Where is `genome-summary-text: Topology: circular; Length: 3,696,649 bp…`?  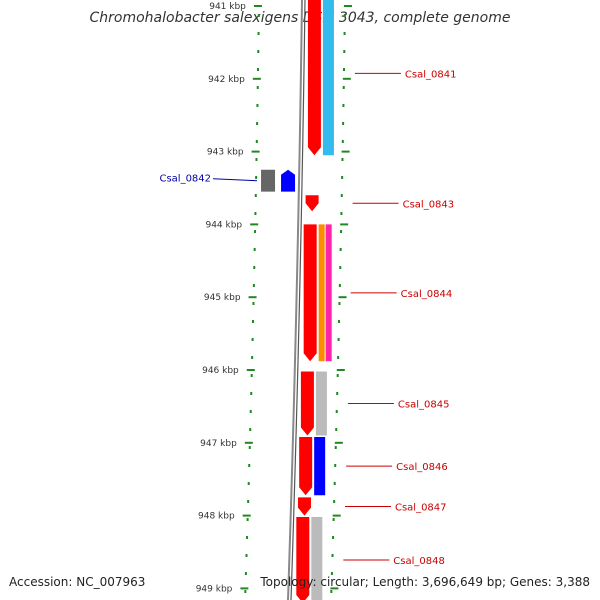
genome-summary-text: Topology: circular; Length: 3,696,649 bp… is located at coordinates (425, 582).